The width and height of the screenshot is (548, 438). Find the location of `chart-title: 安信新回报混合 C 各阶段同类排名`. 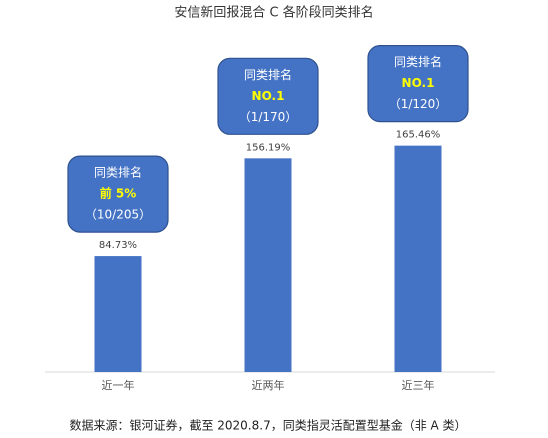

chart-title: 安信新回报混合 C 各阶段同类排名 is located at coordinates (273, 13).